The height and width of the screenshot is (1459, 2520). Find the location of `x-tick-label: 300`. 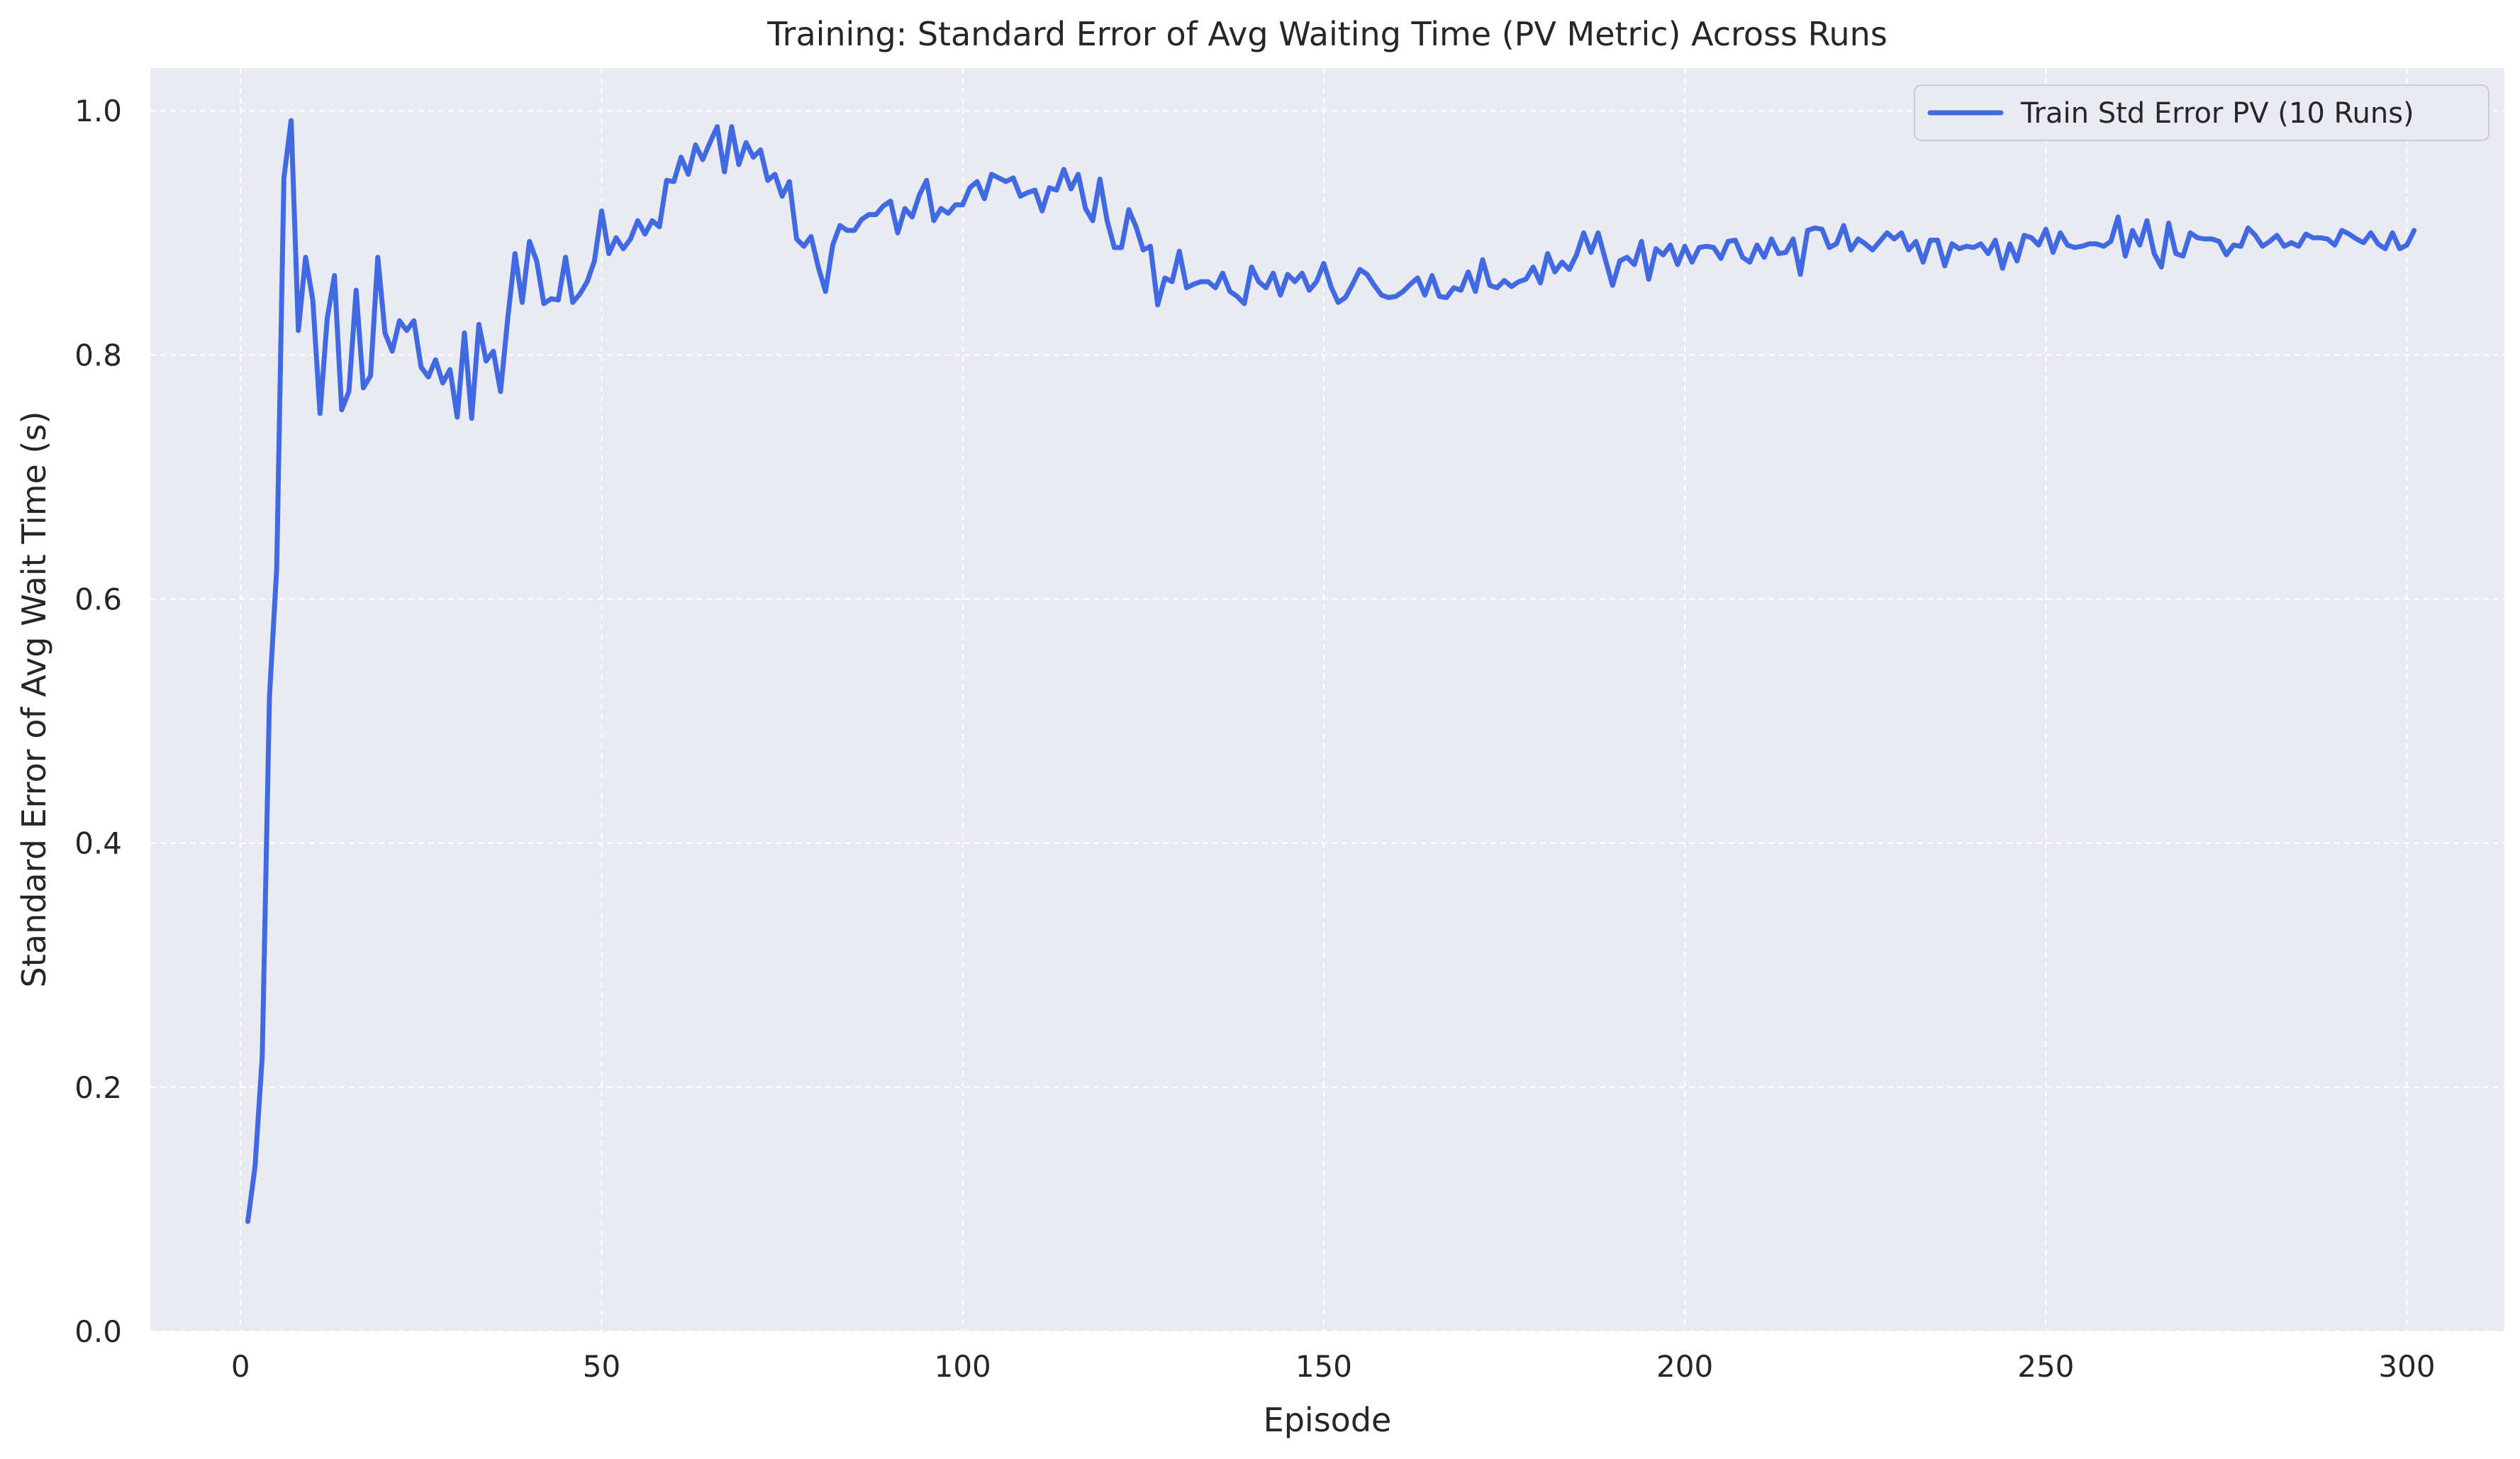

x-tick-label: 300 is located at coordinates (2406, 1366).